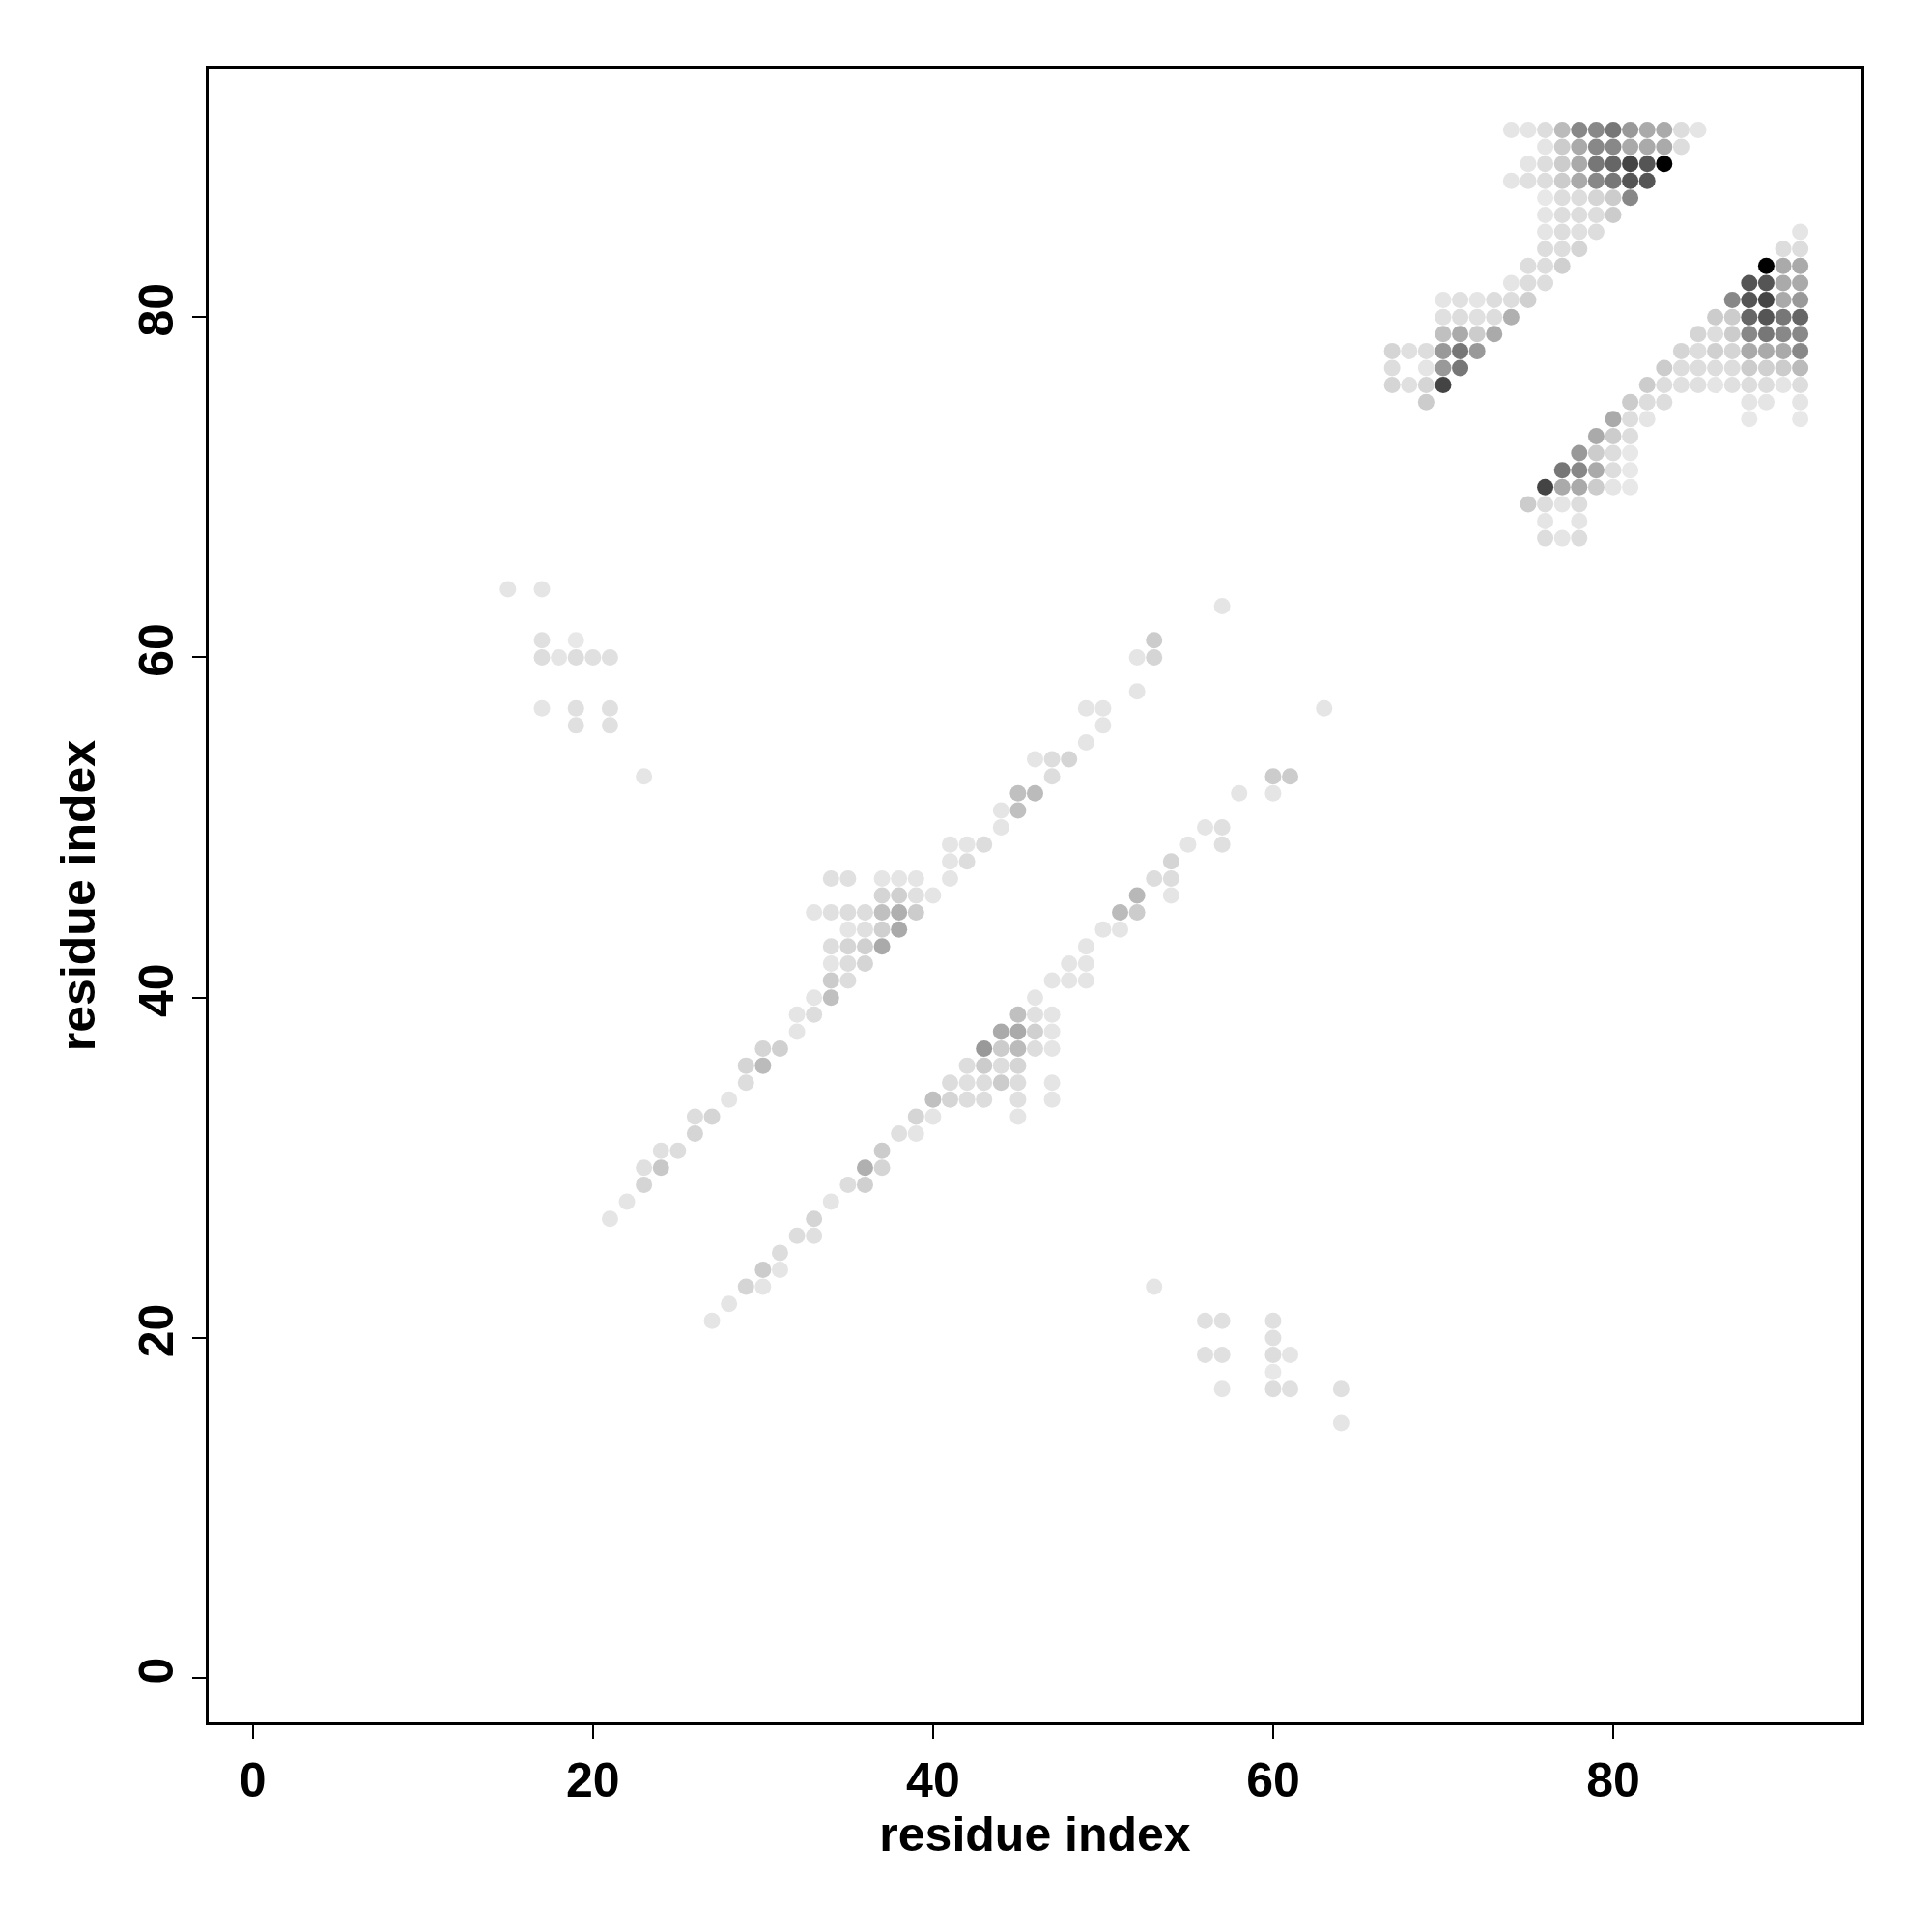  I want to click on x-tick-label: 60, so click(1273, 1780).